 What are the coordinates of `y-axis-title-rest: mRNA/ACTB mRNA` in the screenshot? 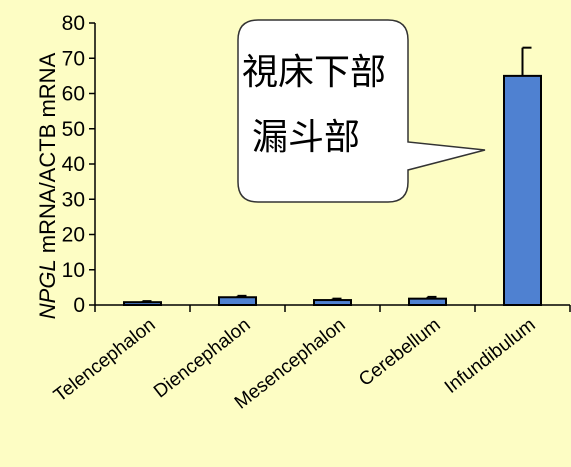 It's located at (47, 155).